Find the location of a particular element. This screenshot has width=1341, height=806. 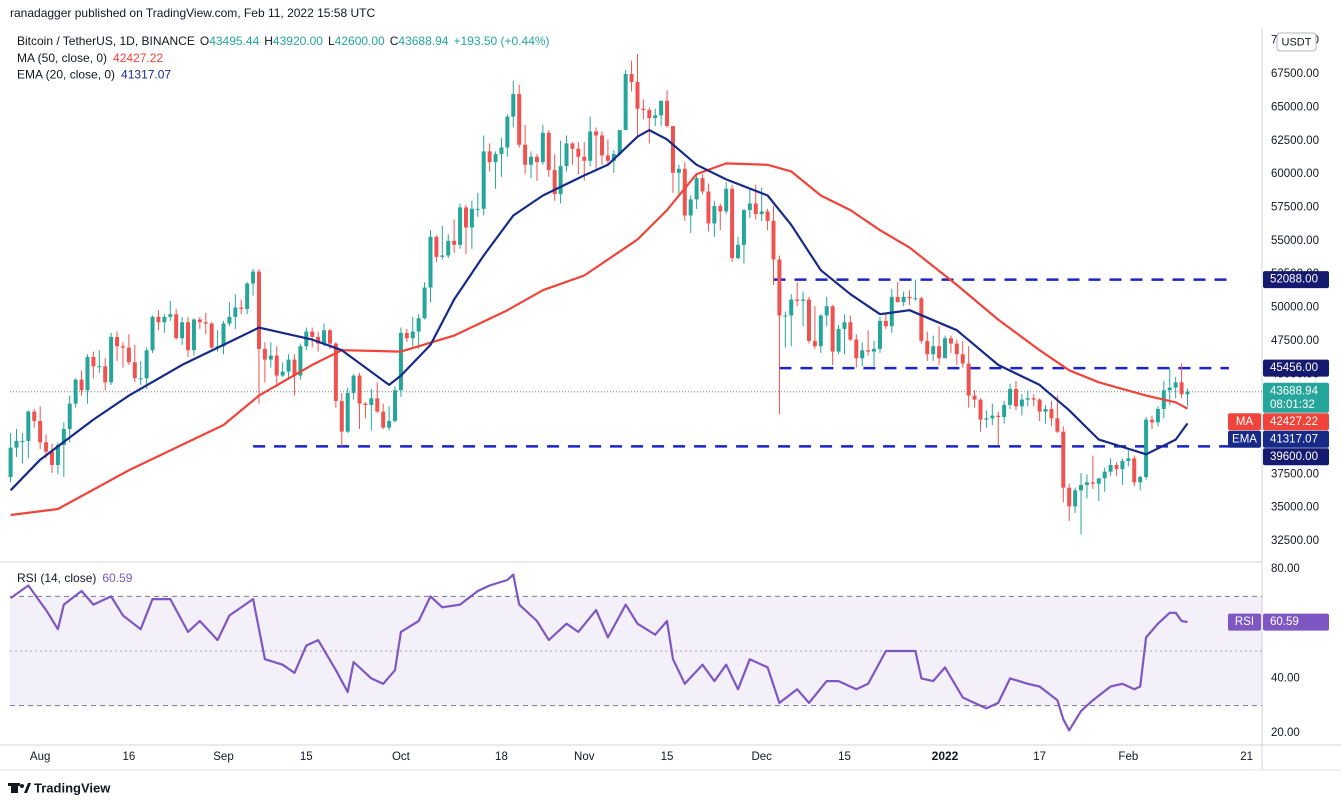

y-tick-label: 67500.00 is located at coordinates (1295, 74).